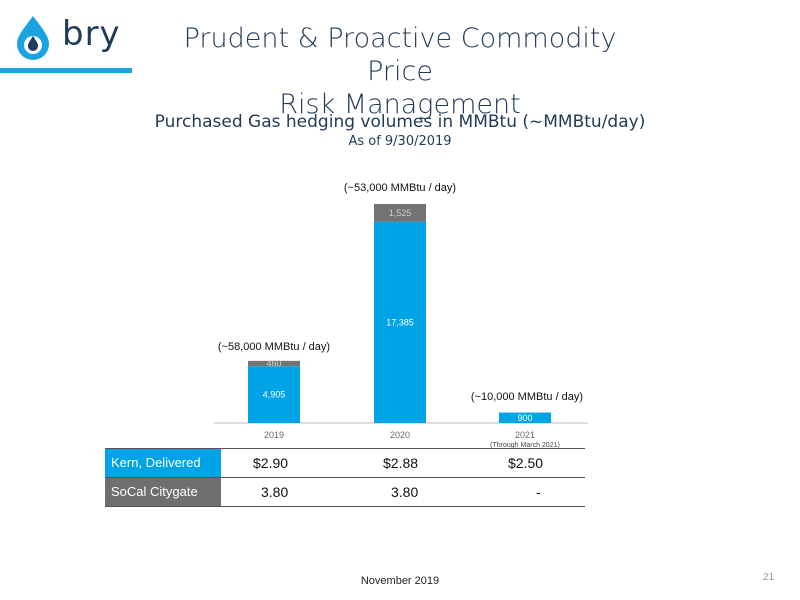 The height and width of the screenshot is (600, 800). Describe the element at coordinates (400, 188) in the screenshot. I see `bar-annotation-2020: (~53,000 MMBtu / day)` at that location.